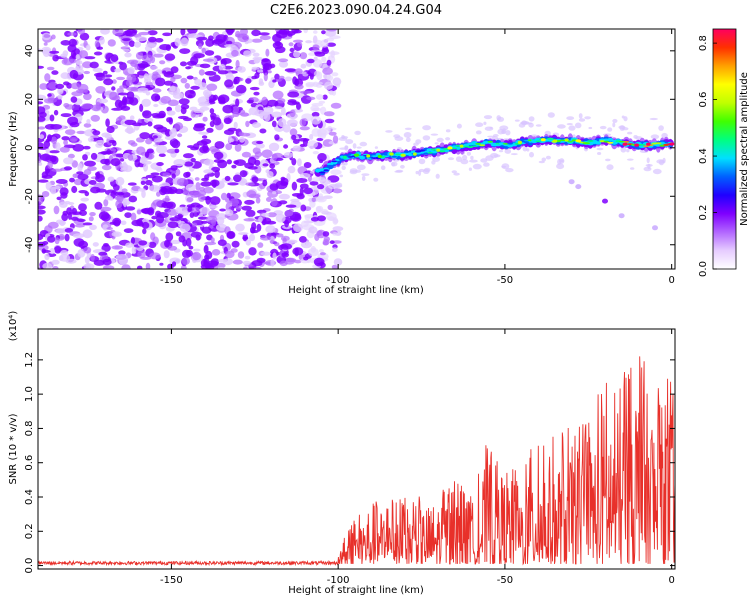 The width and height of the screenshot is (750, 600). Describe the element at coordinates (724, 149) in the screenshot. I see `colorbar-scale` at that location.